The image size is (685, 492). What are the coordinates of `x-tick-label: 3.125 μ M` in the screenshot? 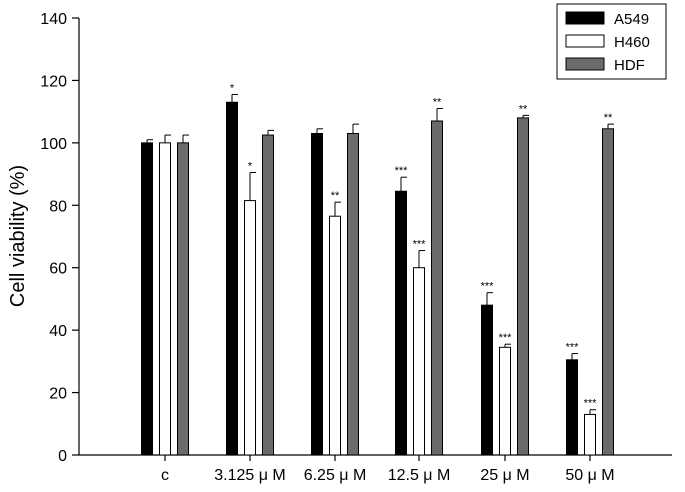 It's located at (249, 475).